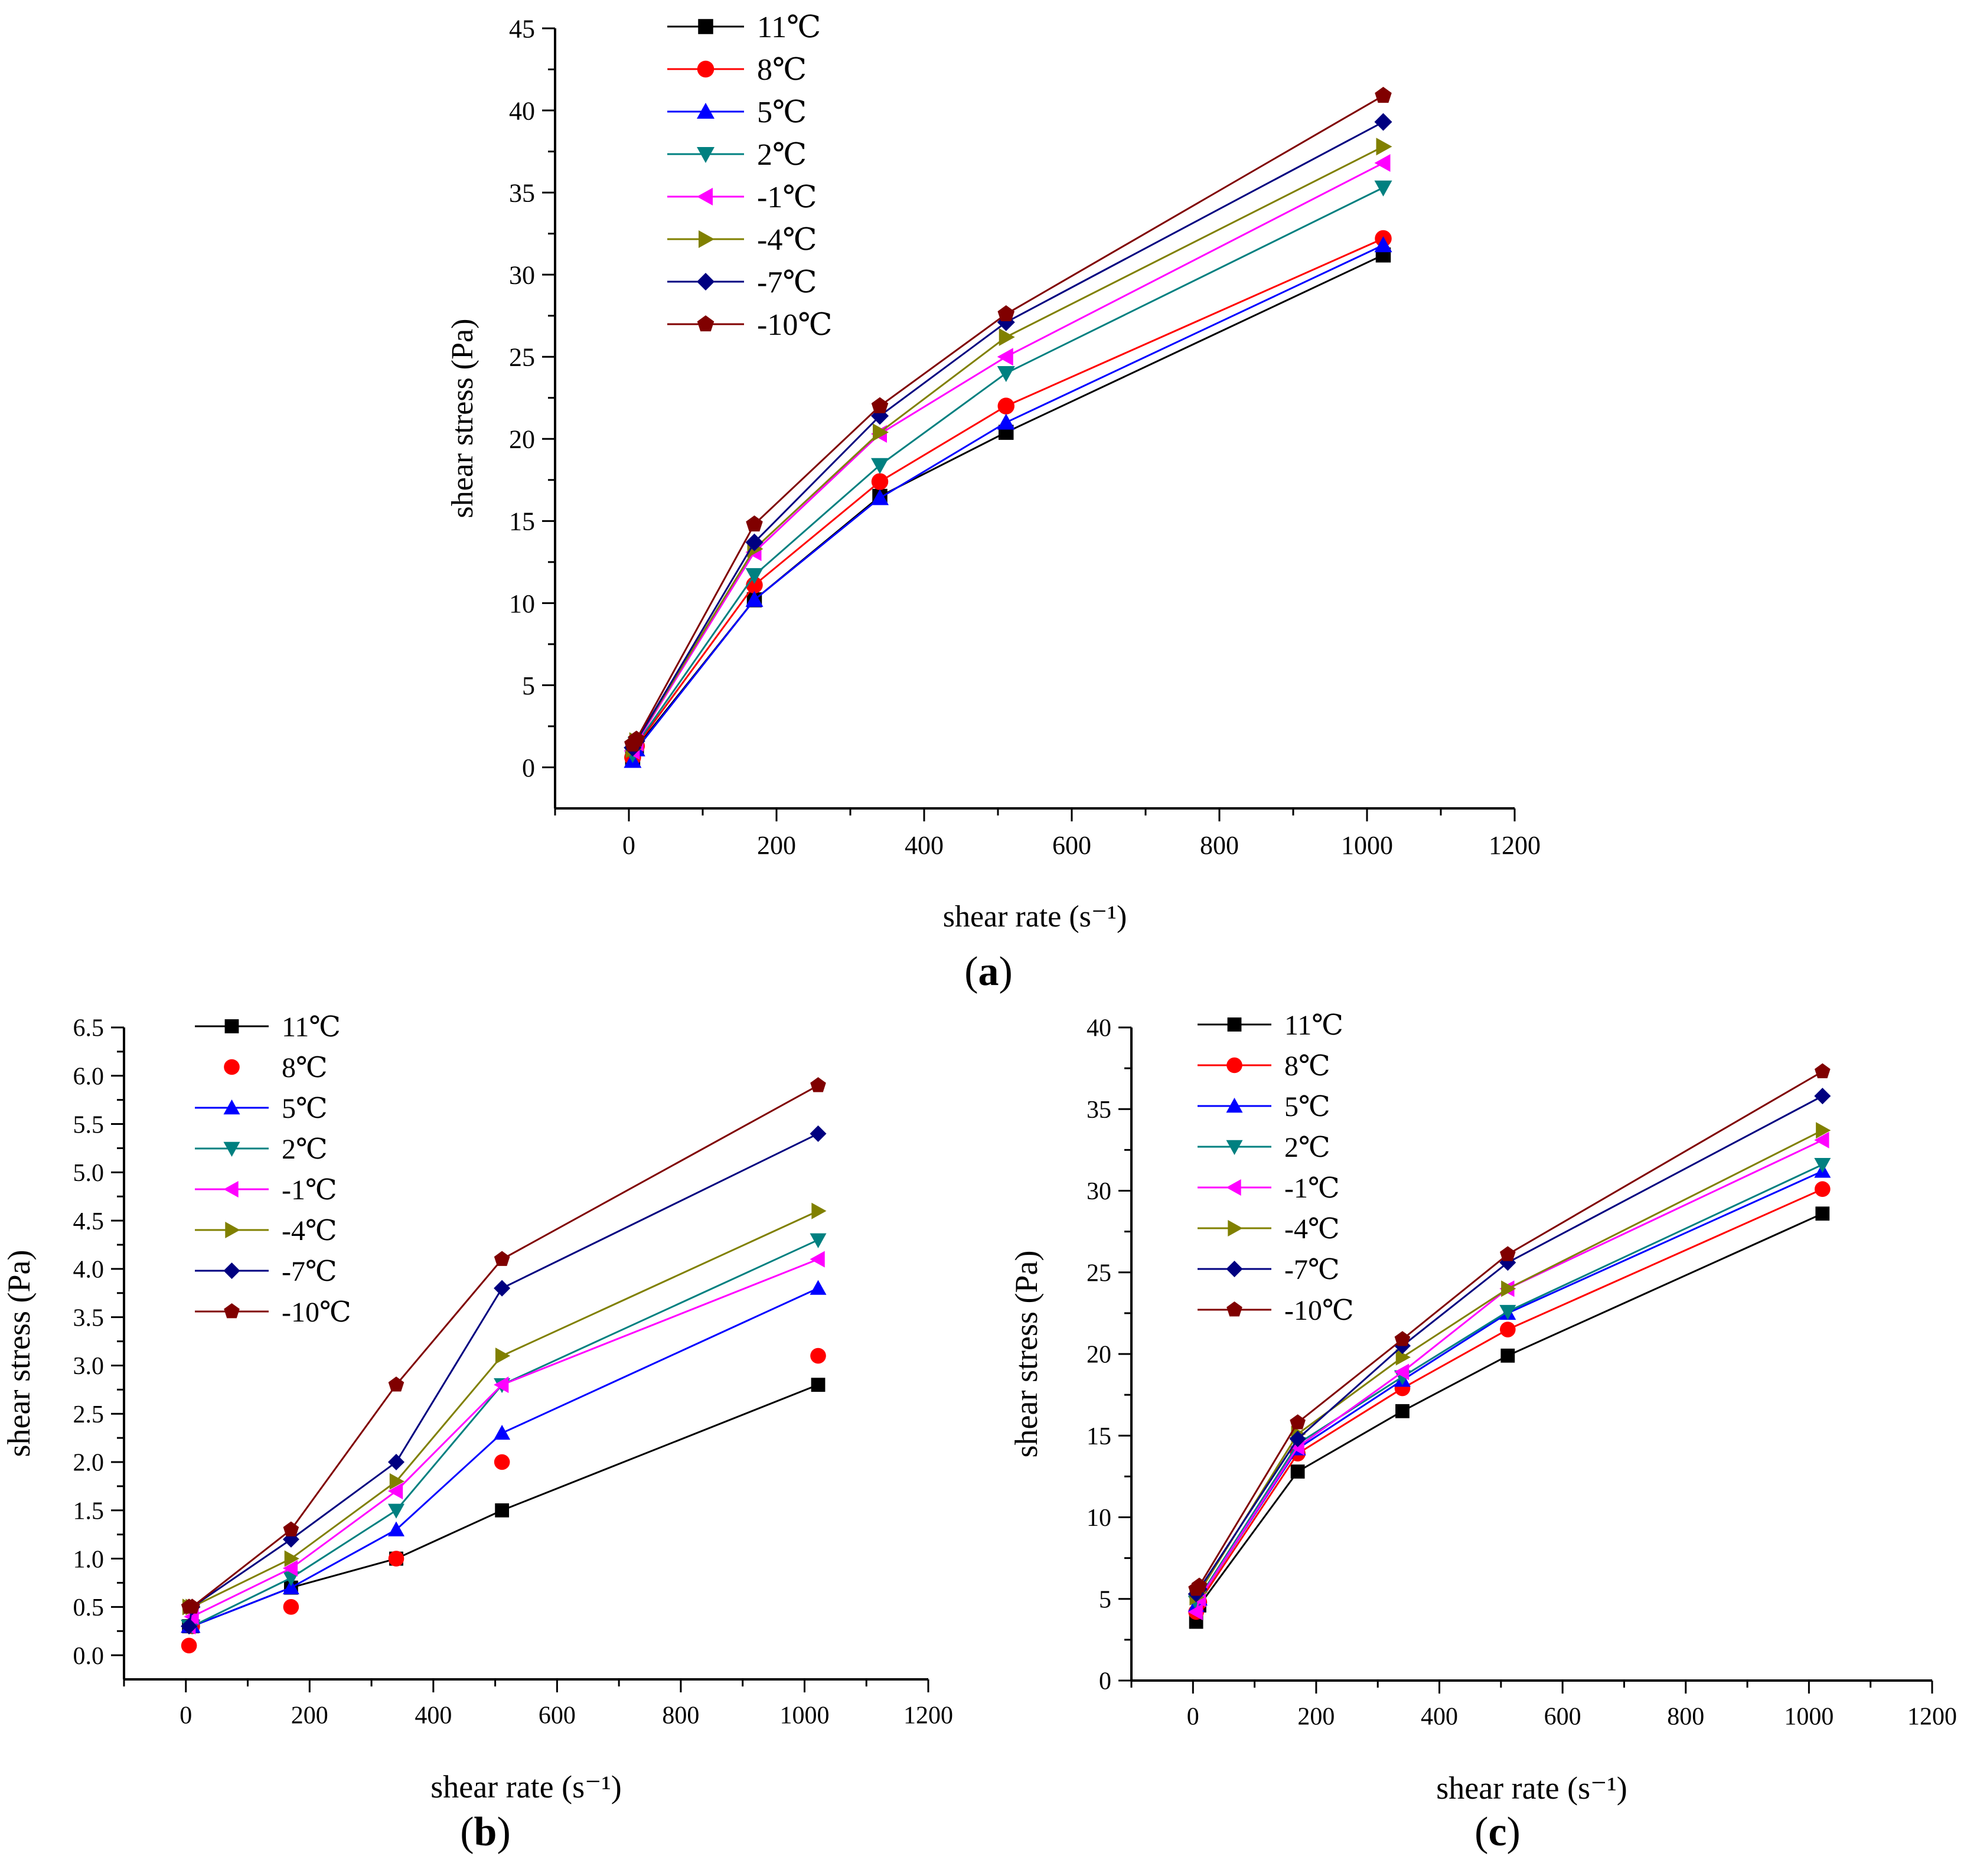 The width and height of the screenshot is (1977, 1876). What do you see at coordinates (522, 275) in the screenshot?
I see `y-tick-label: 30` at bounding box center [522, 275].